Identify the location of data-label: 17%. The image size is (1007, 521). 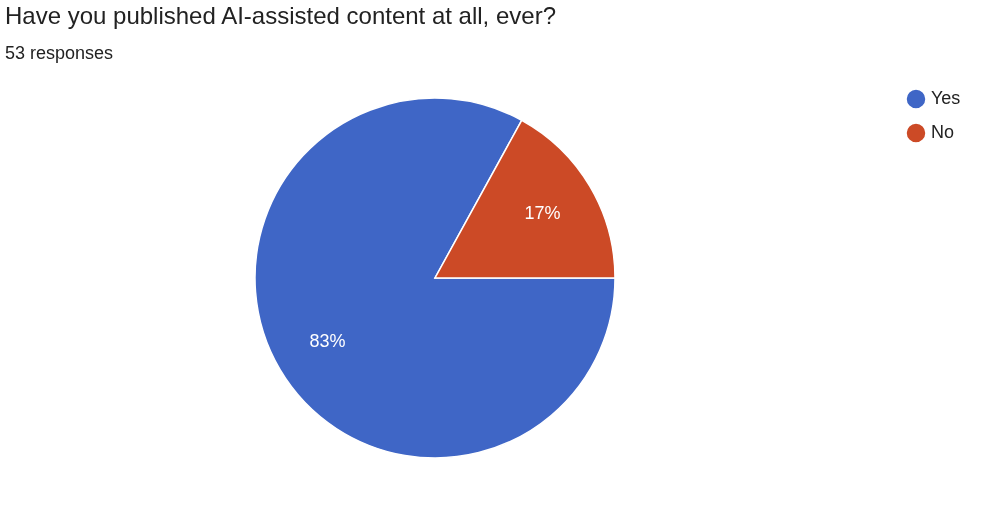
(542, 213).